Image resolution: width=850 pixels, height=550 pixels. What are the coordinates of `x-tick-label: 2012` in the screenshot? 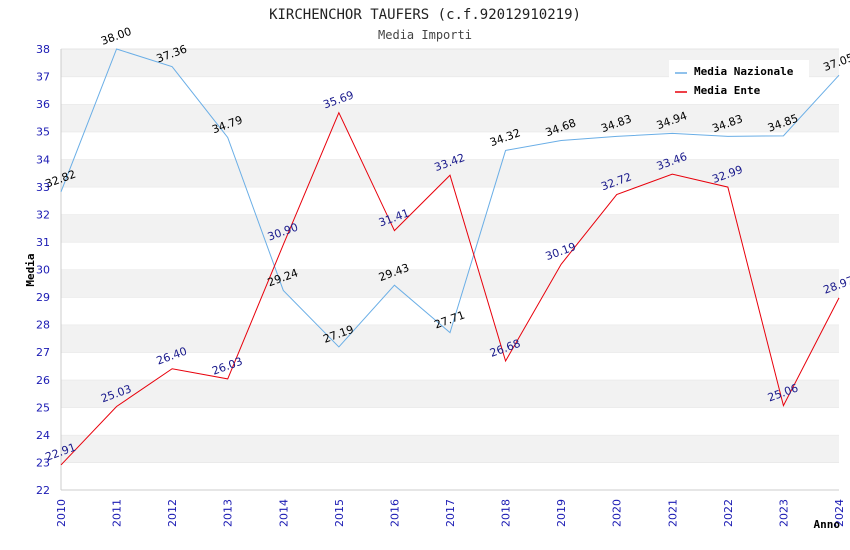 It's located at (172, 513).